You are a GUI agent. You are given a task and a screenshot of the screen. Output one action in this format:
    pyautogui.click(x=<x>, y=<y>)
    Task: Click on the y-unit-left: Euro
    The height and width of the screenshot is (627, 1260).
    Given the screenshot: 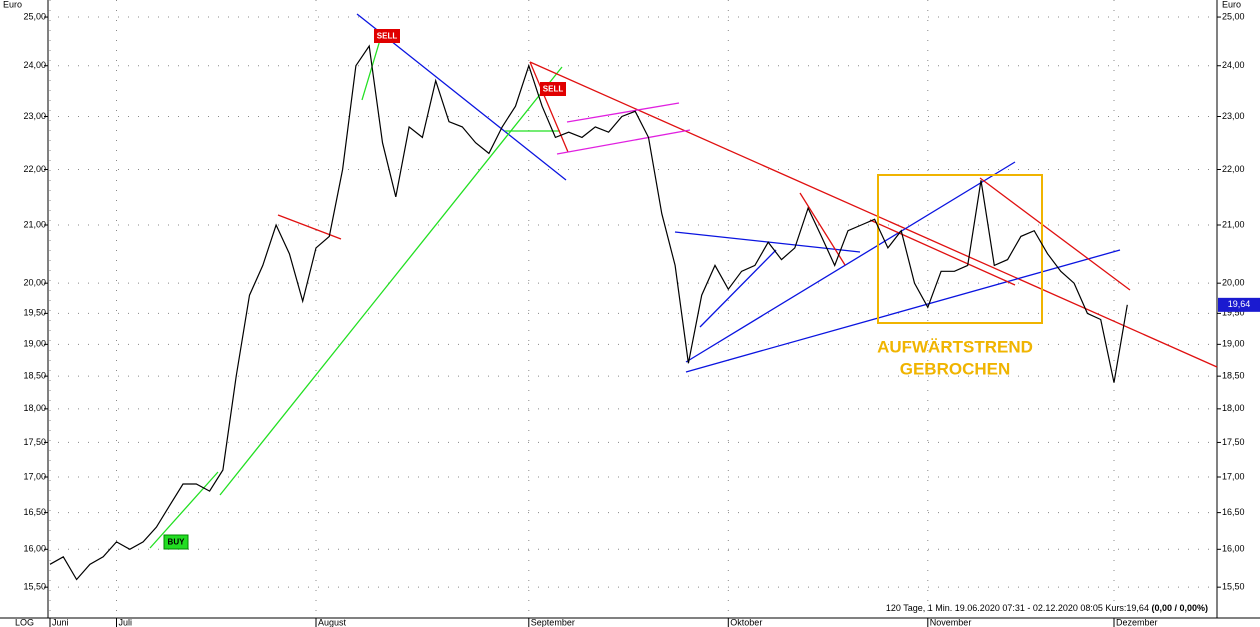 What is the action you would take?
    pyautogui.click(x=12, y=4)
    